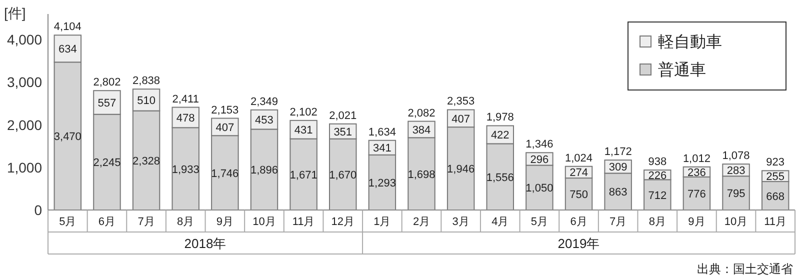 Image resolution: width=802 pixels, height=277 pixels. I want to click on total-label: 1,634, so click(382, 132).